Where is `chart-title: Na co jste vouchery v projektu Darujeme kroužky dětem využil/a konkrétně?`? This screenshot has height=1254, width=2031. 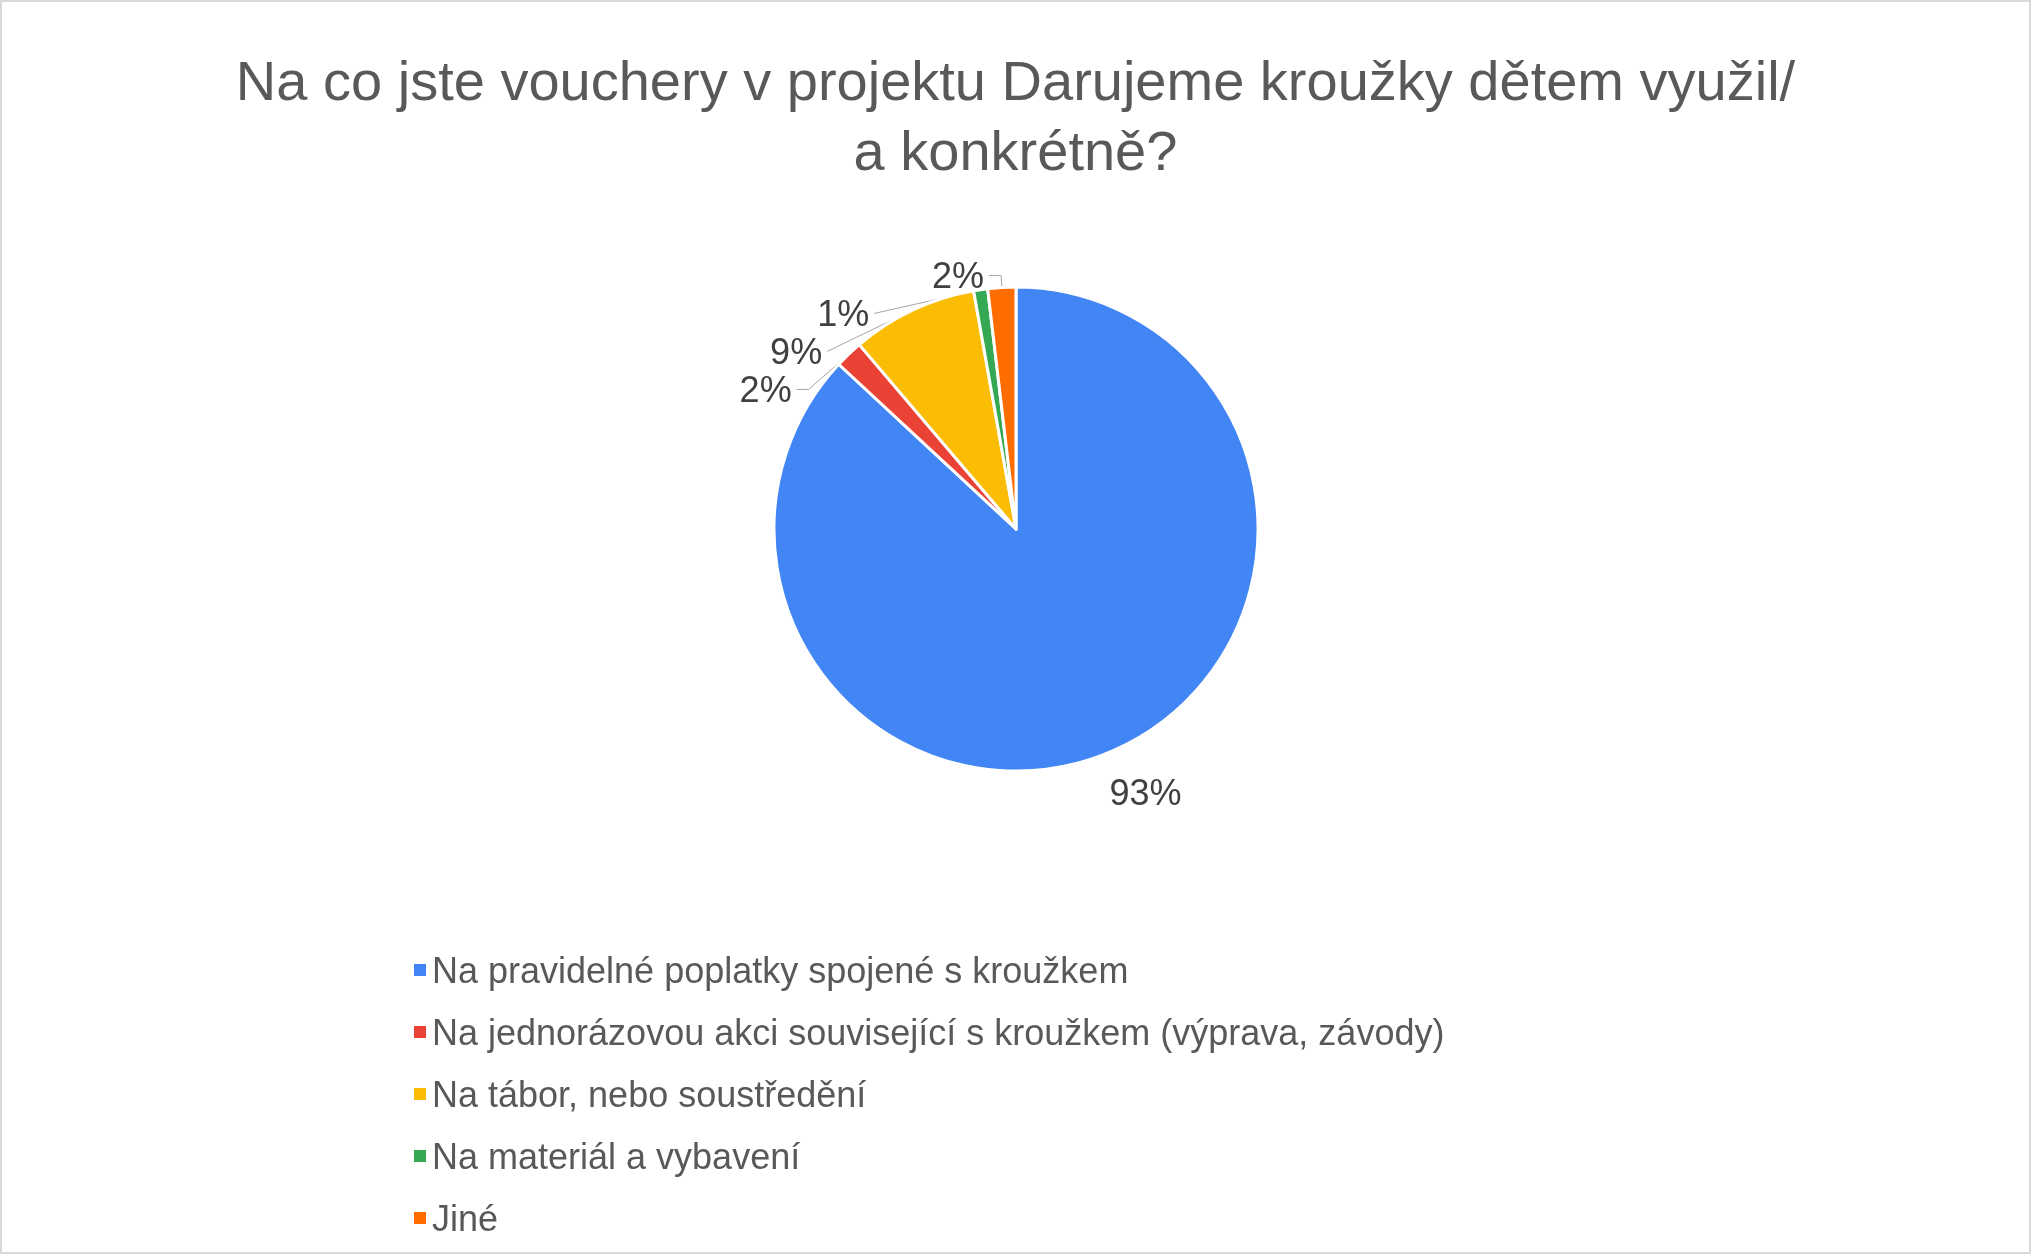 chart-title: Na co jste vouchery v projektu Darujeme kroužky dětem využil/a konkrétně? is located at coordinates (1015, 115).